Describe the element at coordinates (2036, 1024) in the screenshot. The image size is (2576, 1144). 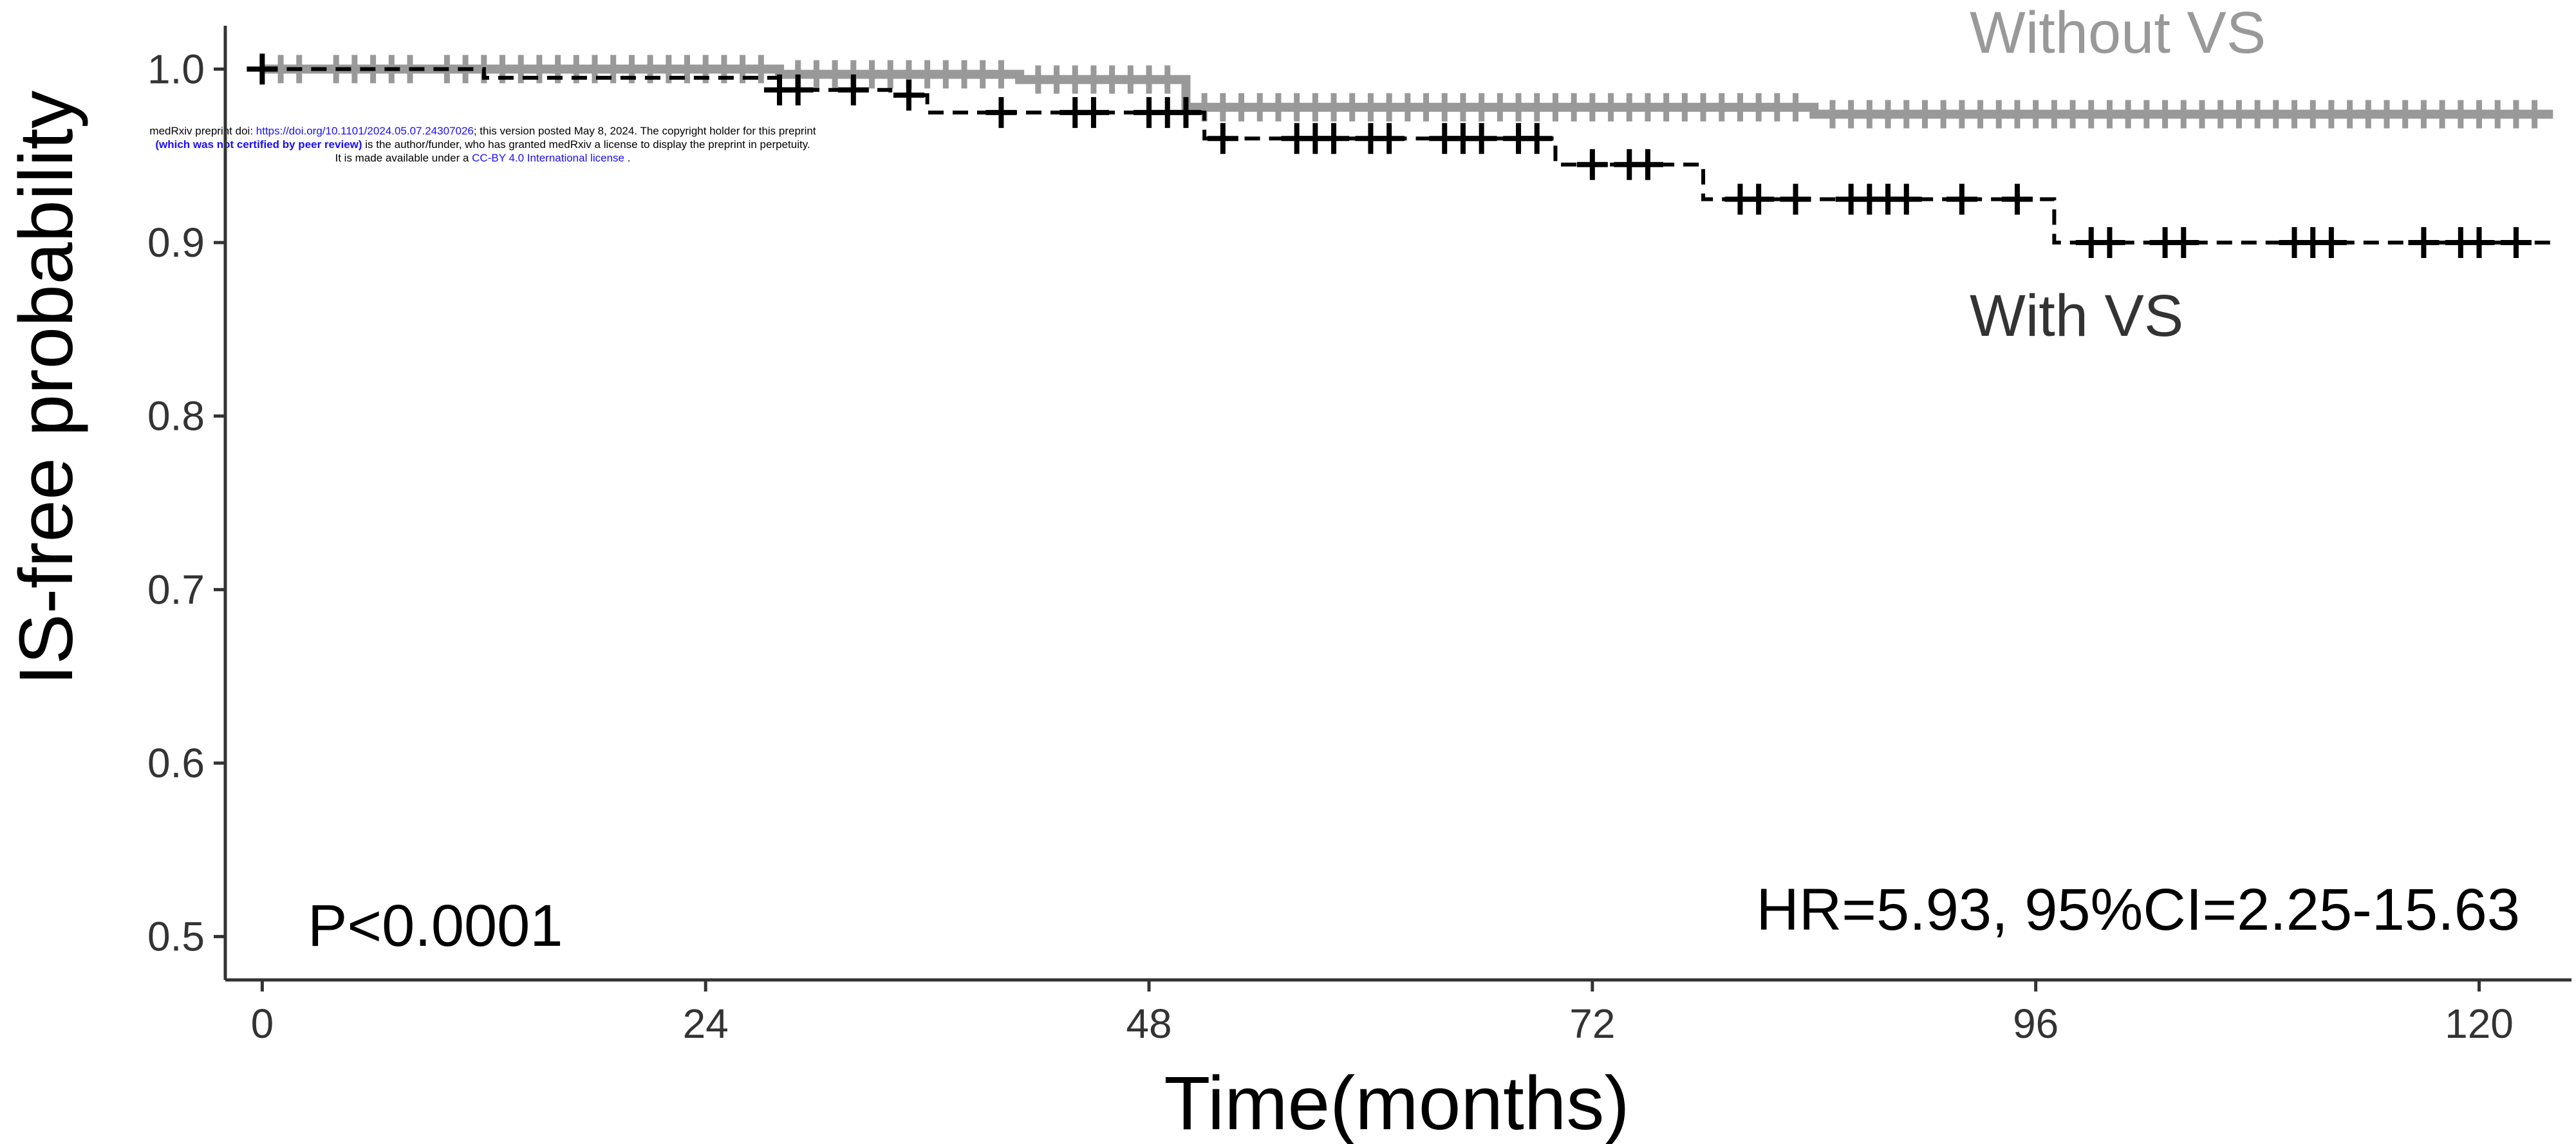
I see `x-tick-label: 96` at that location.